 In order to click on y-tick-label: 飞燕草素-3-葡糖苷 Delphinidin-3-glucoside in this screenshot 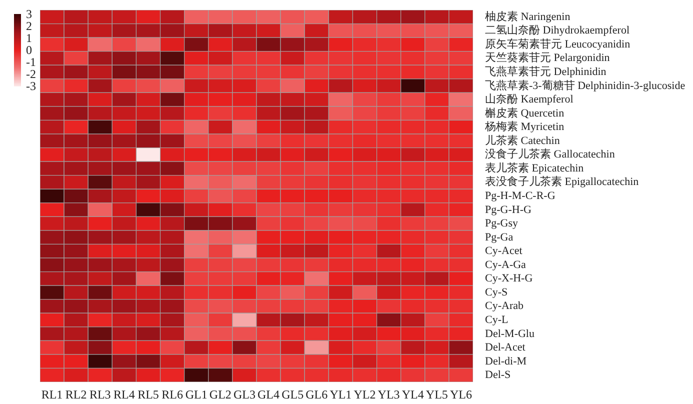, I will do `click(585, 85)`.